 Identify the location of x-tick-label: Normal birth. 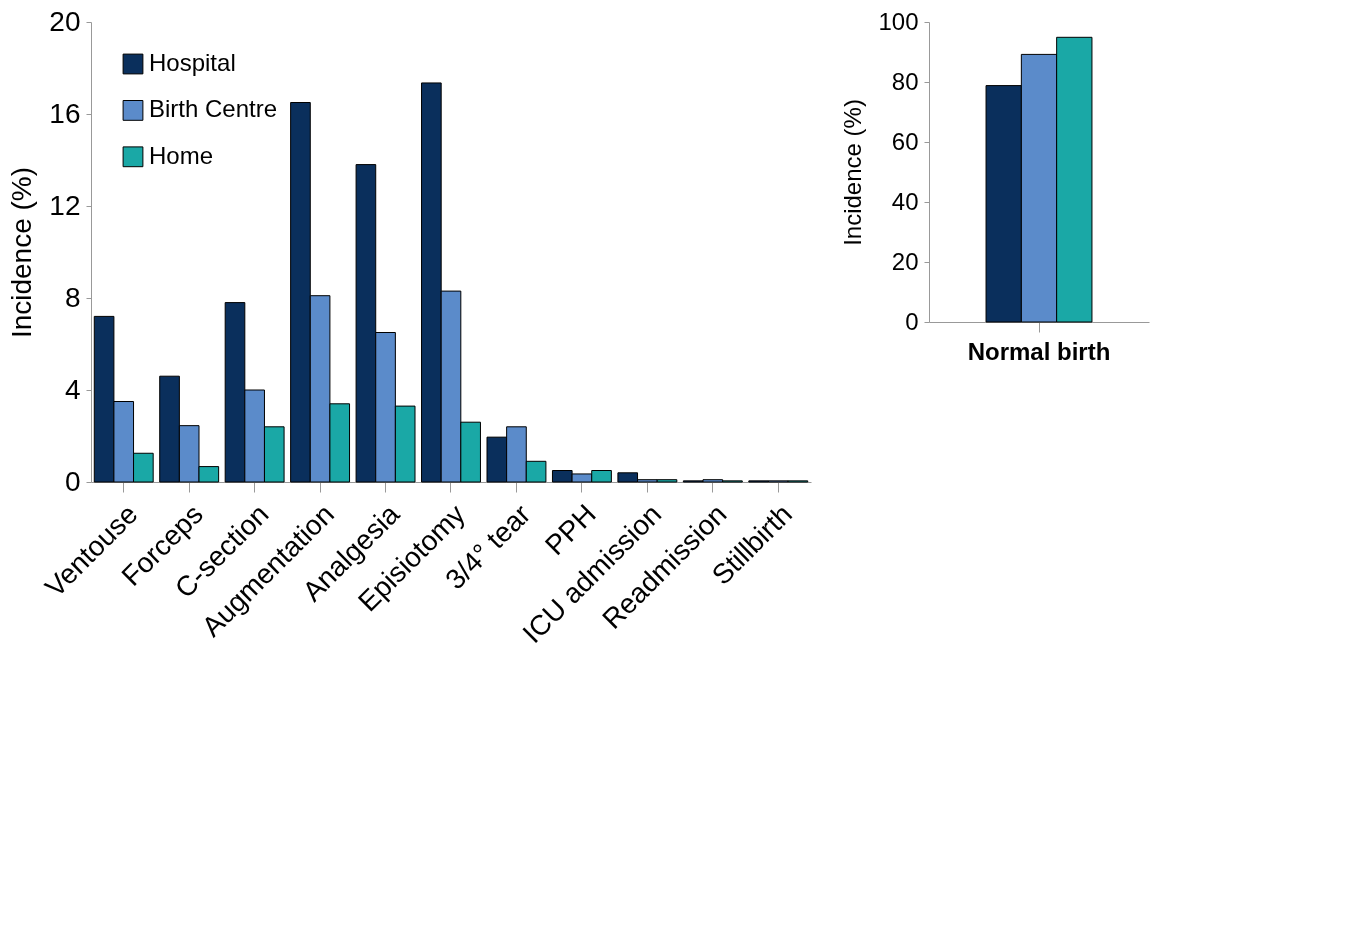
(1039, 351).